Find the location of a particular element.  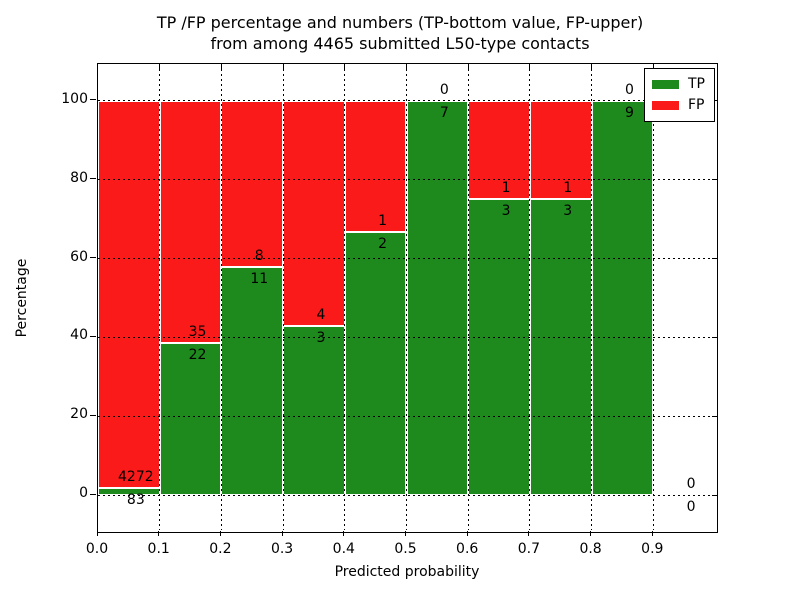

y-tick-label: 20 is located at coordinates (79, 414).